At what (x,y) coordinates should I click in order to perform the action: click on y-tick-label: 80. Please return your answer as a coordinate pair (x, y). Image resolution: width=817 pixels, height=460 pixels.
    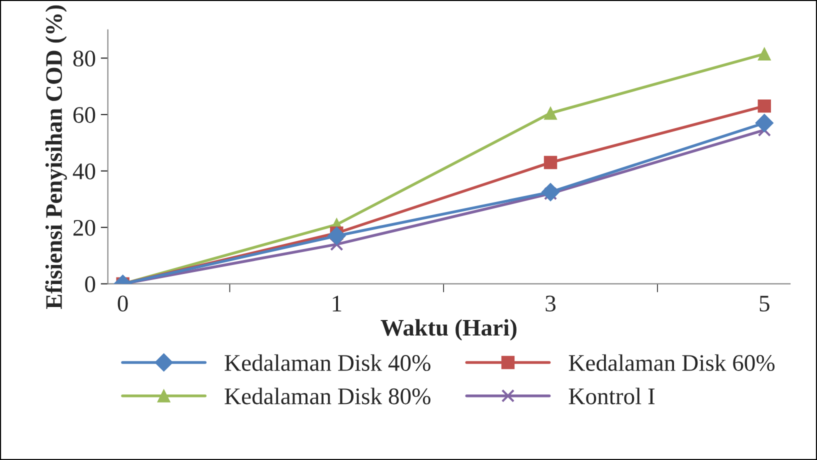
    Looking at the image, I should click on (84, 58).